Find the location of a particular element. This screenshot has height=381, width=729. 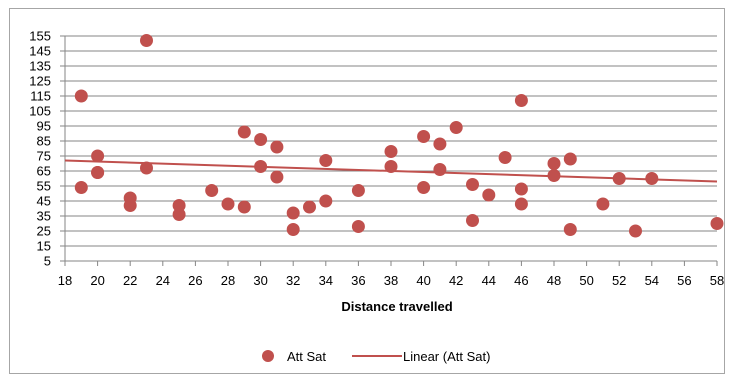

x-tick-label-20: 20 is located at coordinates (97, 280).